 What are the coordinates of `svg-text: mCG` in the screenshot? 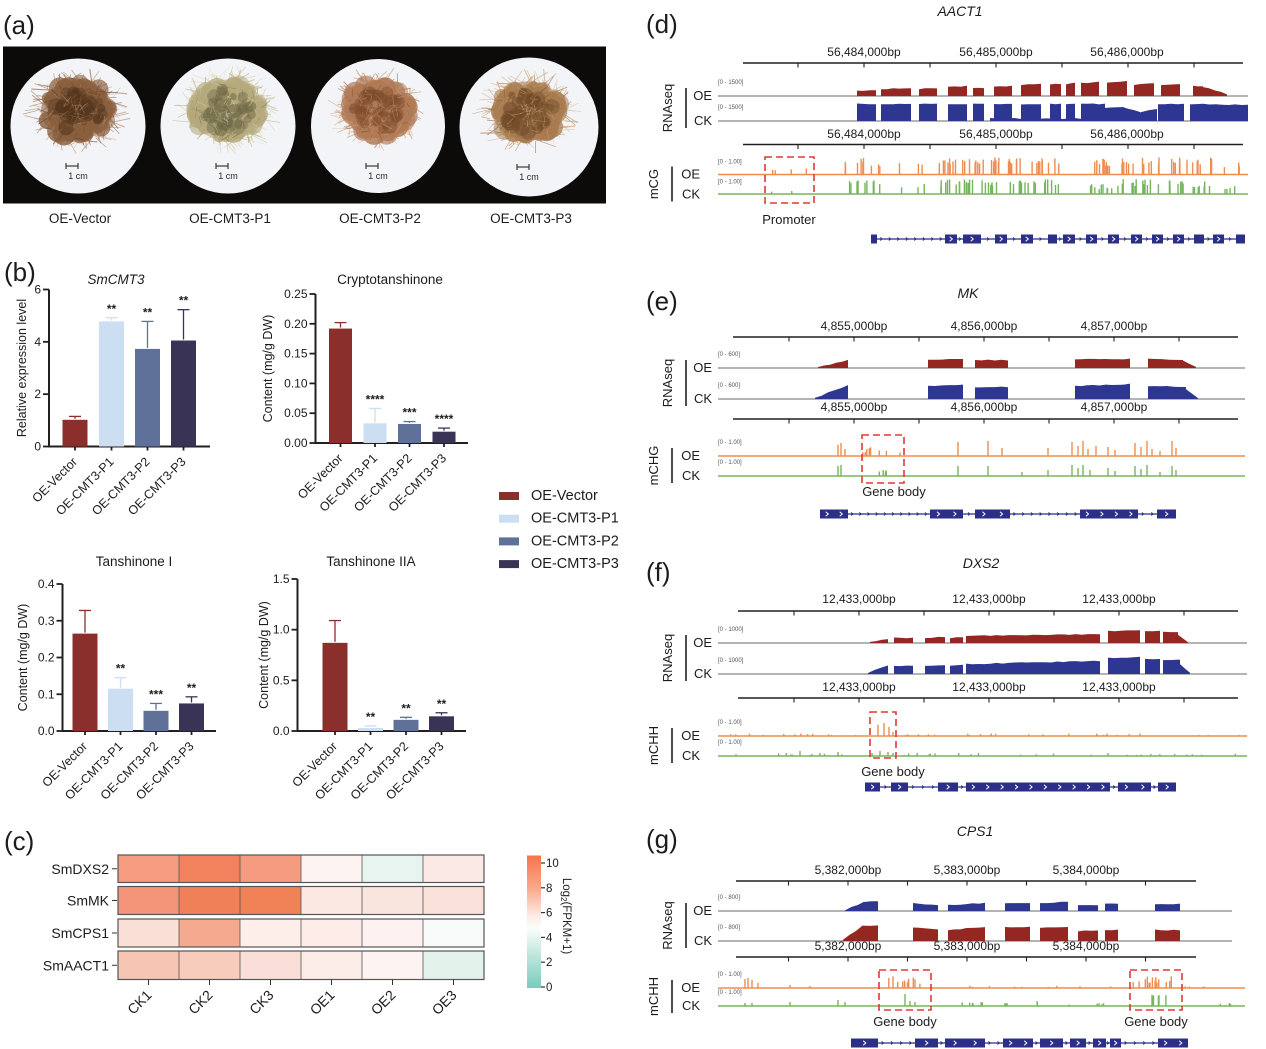 It's located at (653, 184).